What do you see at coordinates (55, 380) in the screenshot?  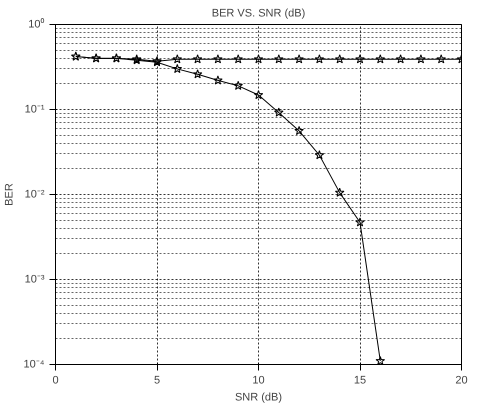 I see `x-tick-label: 0` at bounding box center [55, 380].